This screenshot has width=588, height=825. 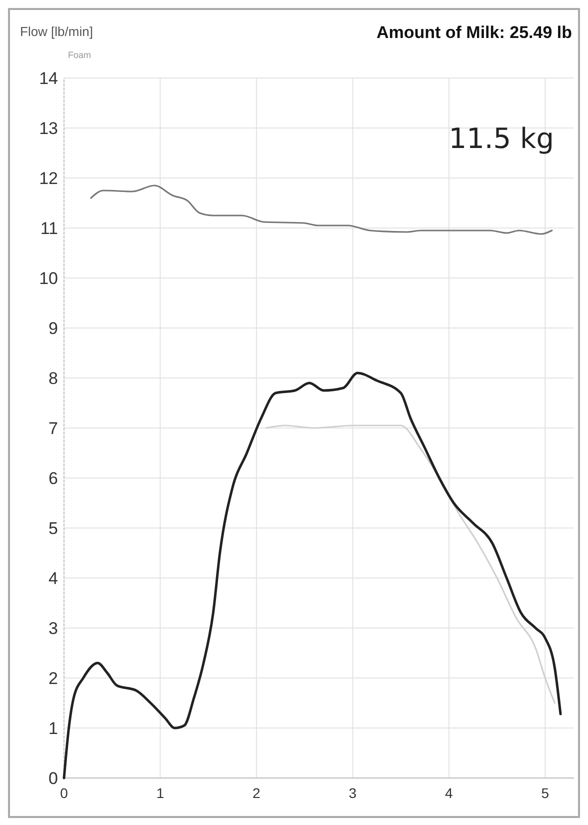 What do you see at coordinates (53, 428) in the screenshot?
I see `y-tick-label: 7` at bounding box center [53, 428].